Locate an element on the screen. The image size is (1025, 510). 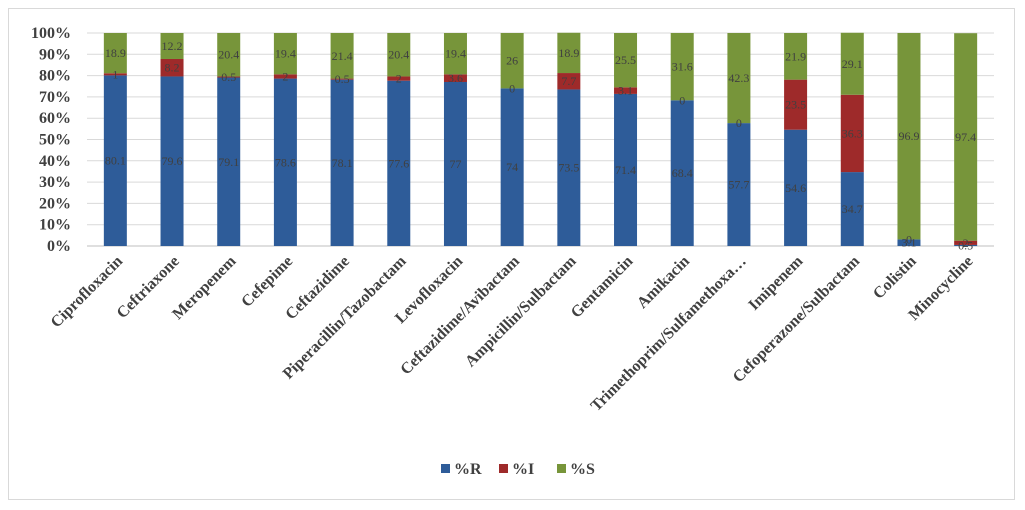
y-tick-label: 40% is located at coordinates (55, 161).